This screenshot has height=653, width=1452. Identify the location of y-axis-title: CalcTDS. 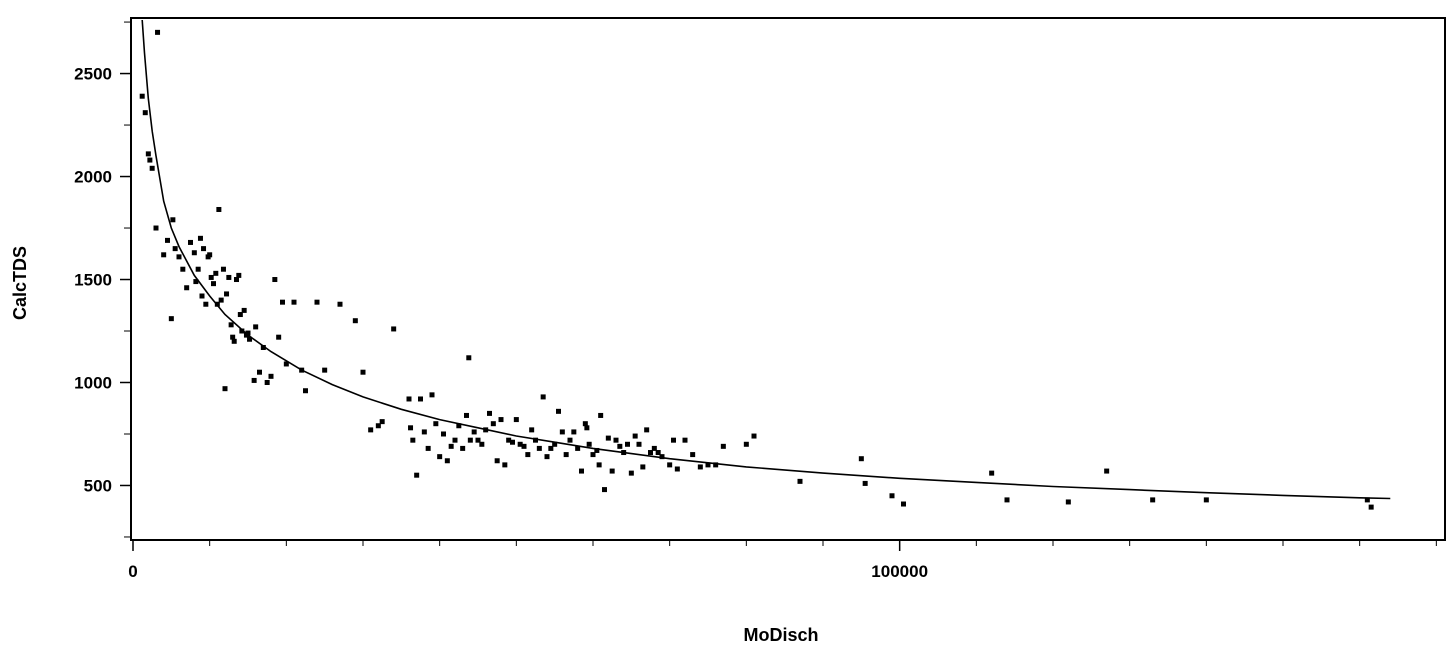
(20, 283).